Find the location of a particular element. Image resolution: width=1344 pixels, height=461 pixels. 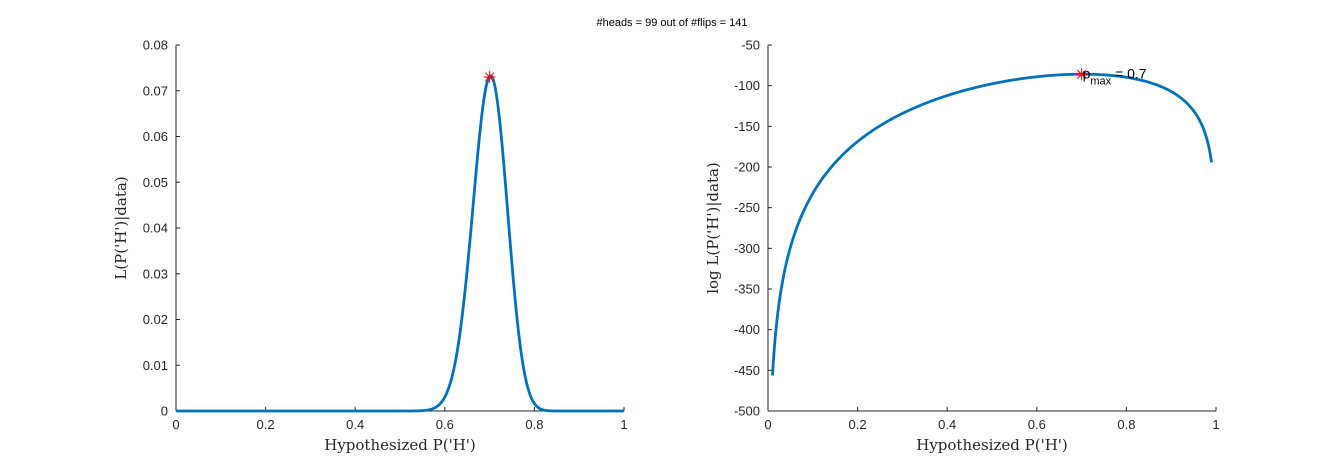

log-likelihood-x-tick-label: 0 is located at coordinates (767, 424).